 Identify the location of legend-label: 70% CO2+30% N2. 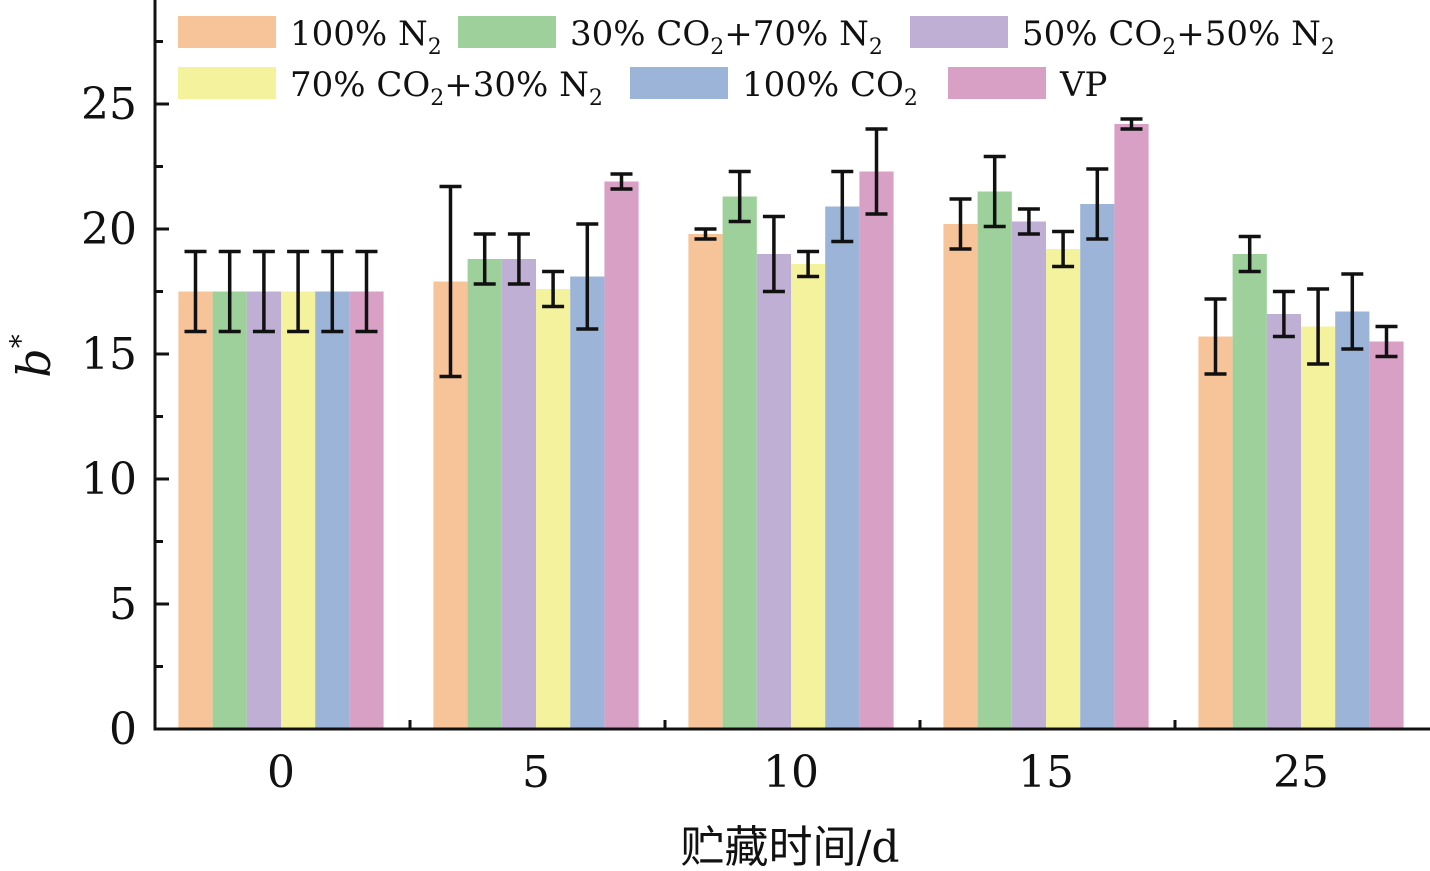
(446, 88).